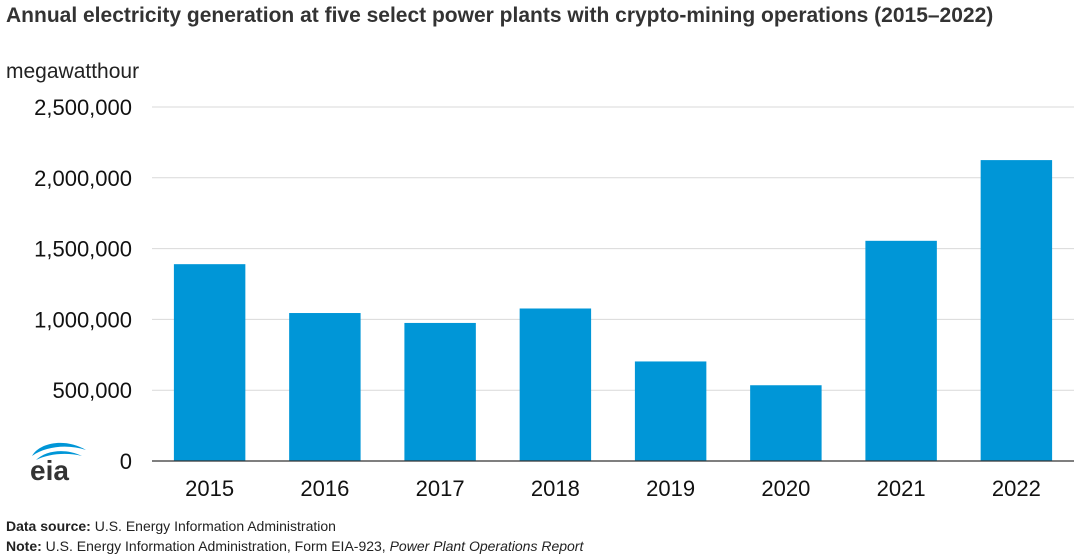 The height and width of the screenshot is (560, 1080). What do you see at coordinates (83, 107) in the screenshot?
I see `y-tick-label: 2,500,000` at bounding box center [83, 107].